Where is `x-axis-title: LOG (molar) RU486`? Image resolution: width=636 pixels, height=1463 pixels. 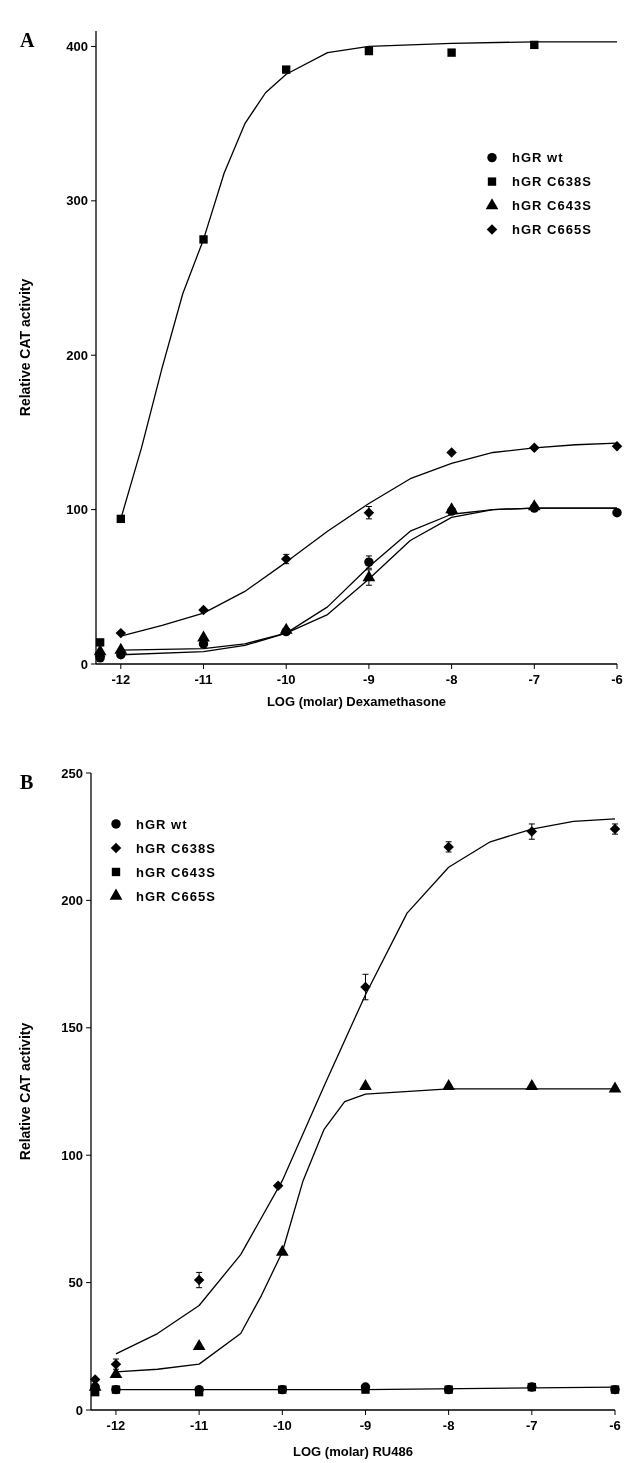
x-axis-title: LOG (molar) RU486 is located at coordinates (353, 1451).